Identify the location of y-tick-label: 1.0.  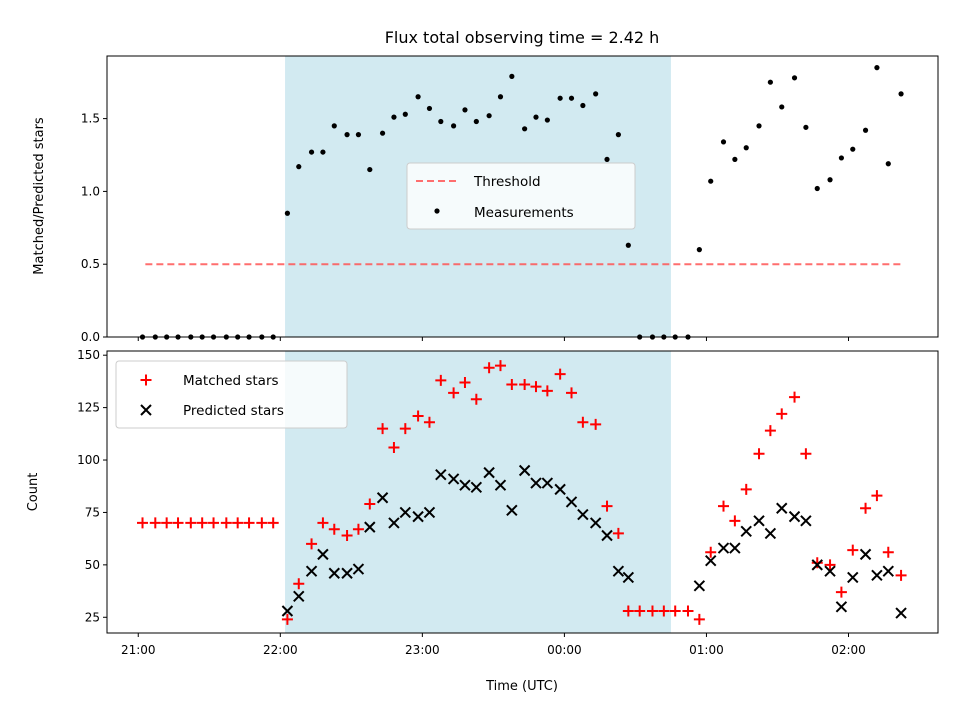
(90, 191).